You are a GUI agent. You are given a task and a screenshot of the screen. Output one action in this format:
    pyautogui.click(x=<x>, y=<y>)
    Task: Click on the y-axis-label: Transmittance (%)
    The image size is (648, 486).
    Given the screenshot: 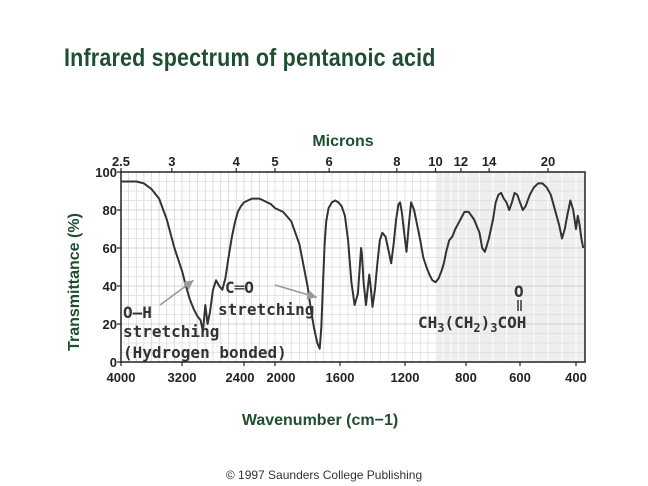 What is the action you would take?
    pyautogui.click(x=74, y=282)
    